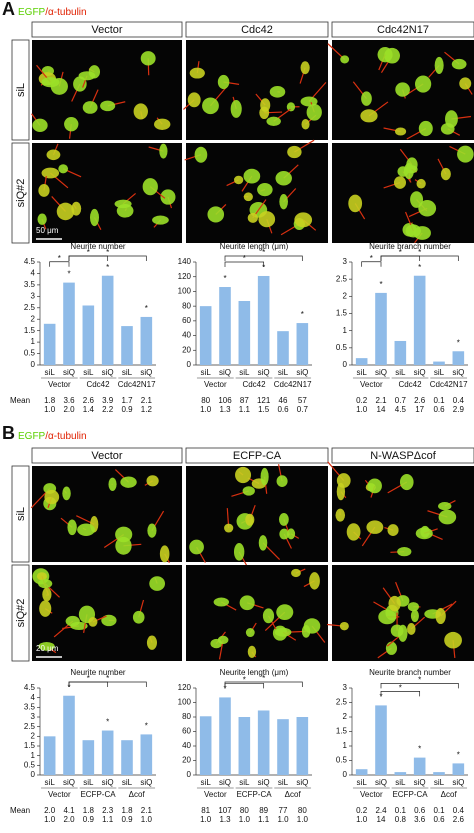 This screenshot has height=833, width=474. Describe the element at coordinates (342, 702) in the screenshot. I see `y-tick-label: 2.5` at that location.